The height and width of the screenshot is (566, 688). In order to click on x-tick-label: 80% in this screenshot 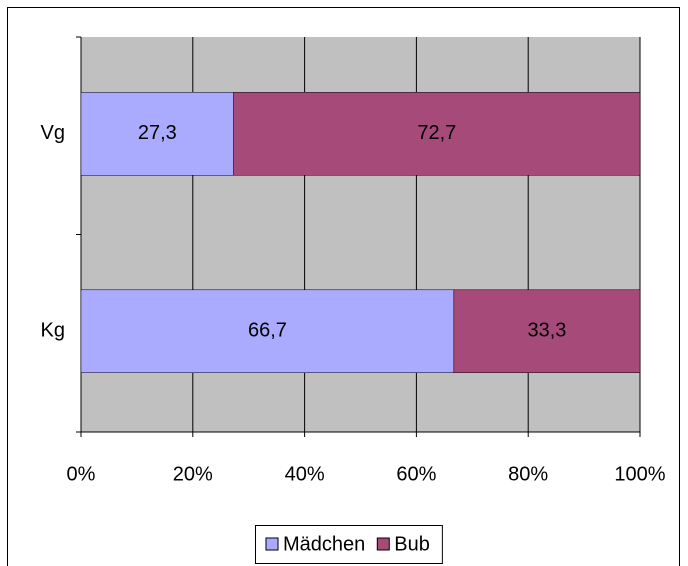, I will do `click(528, 474)`.